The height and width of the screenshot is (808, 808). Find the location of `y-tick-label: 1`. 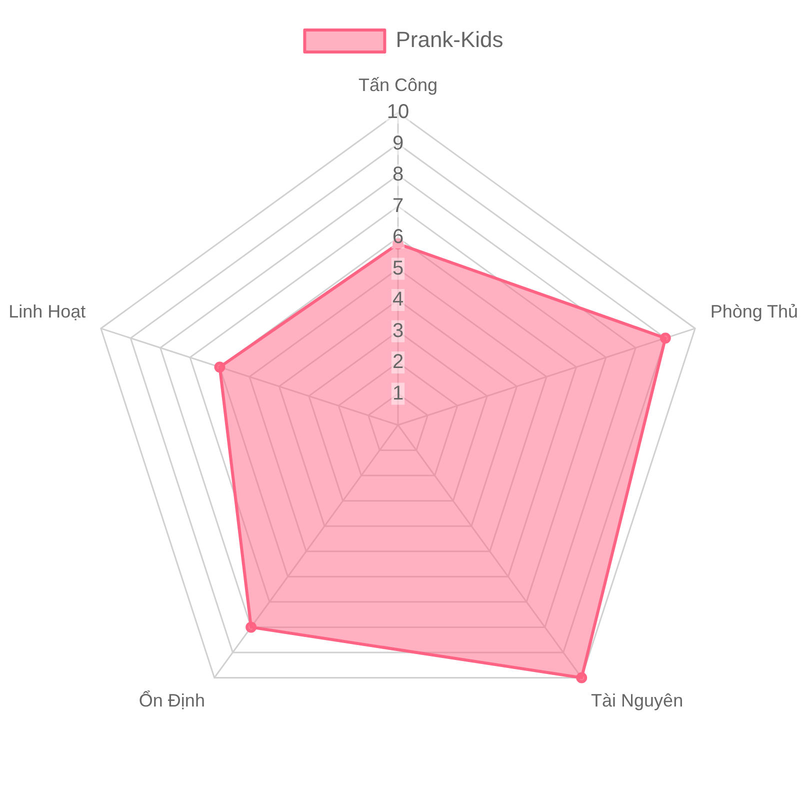

y-tick-label: 1 is located at coordinates (398, 393).